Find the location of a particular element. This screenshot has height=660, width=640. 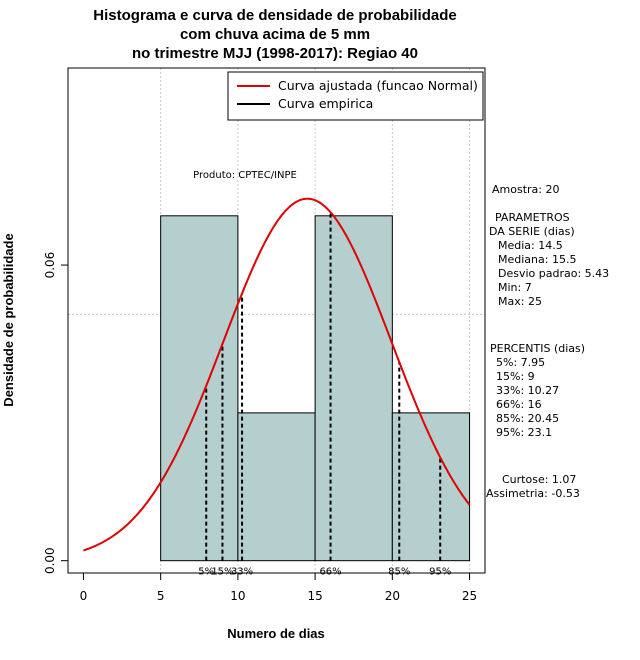

x-tick-label-1: 5 is located at coordinates (161, 596).